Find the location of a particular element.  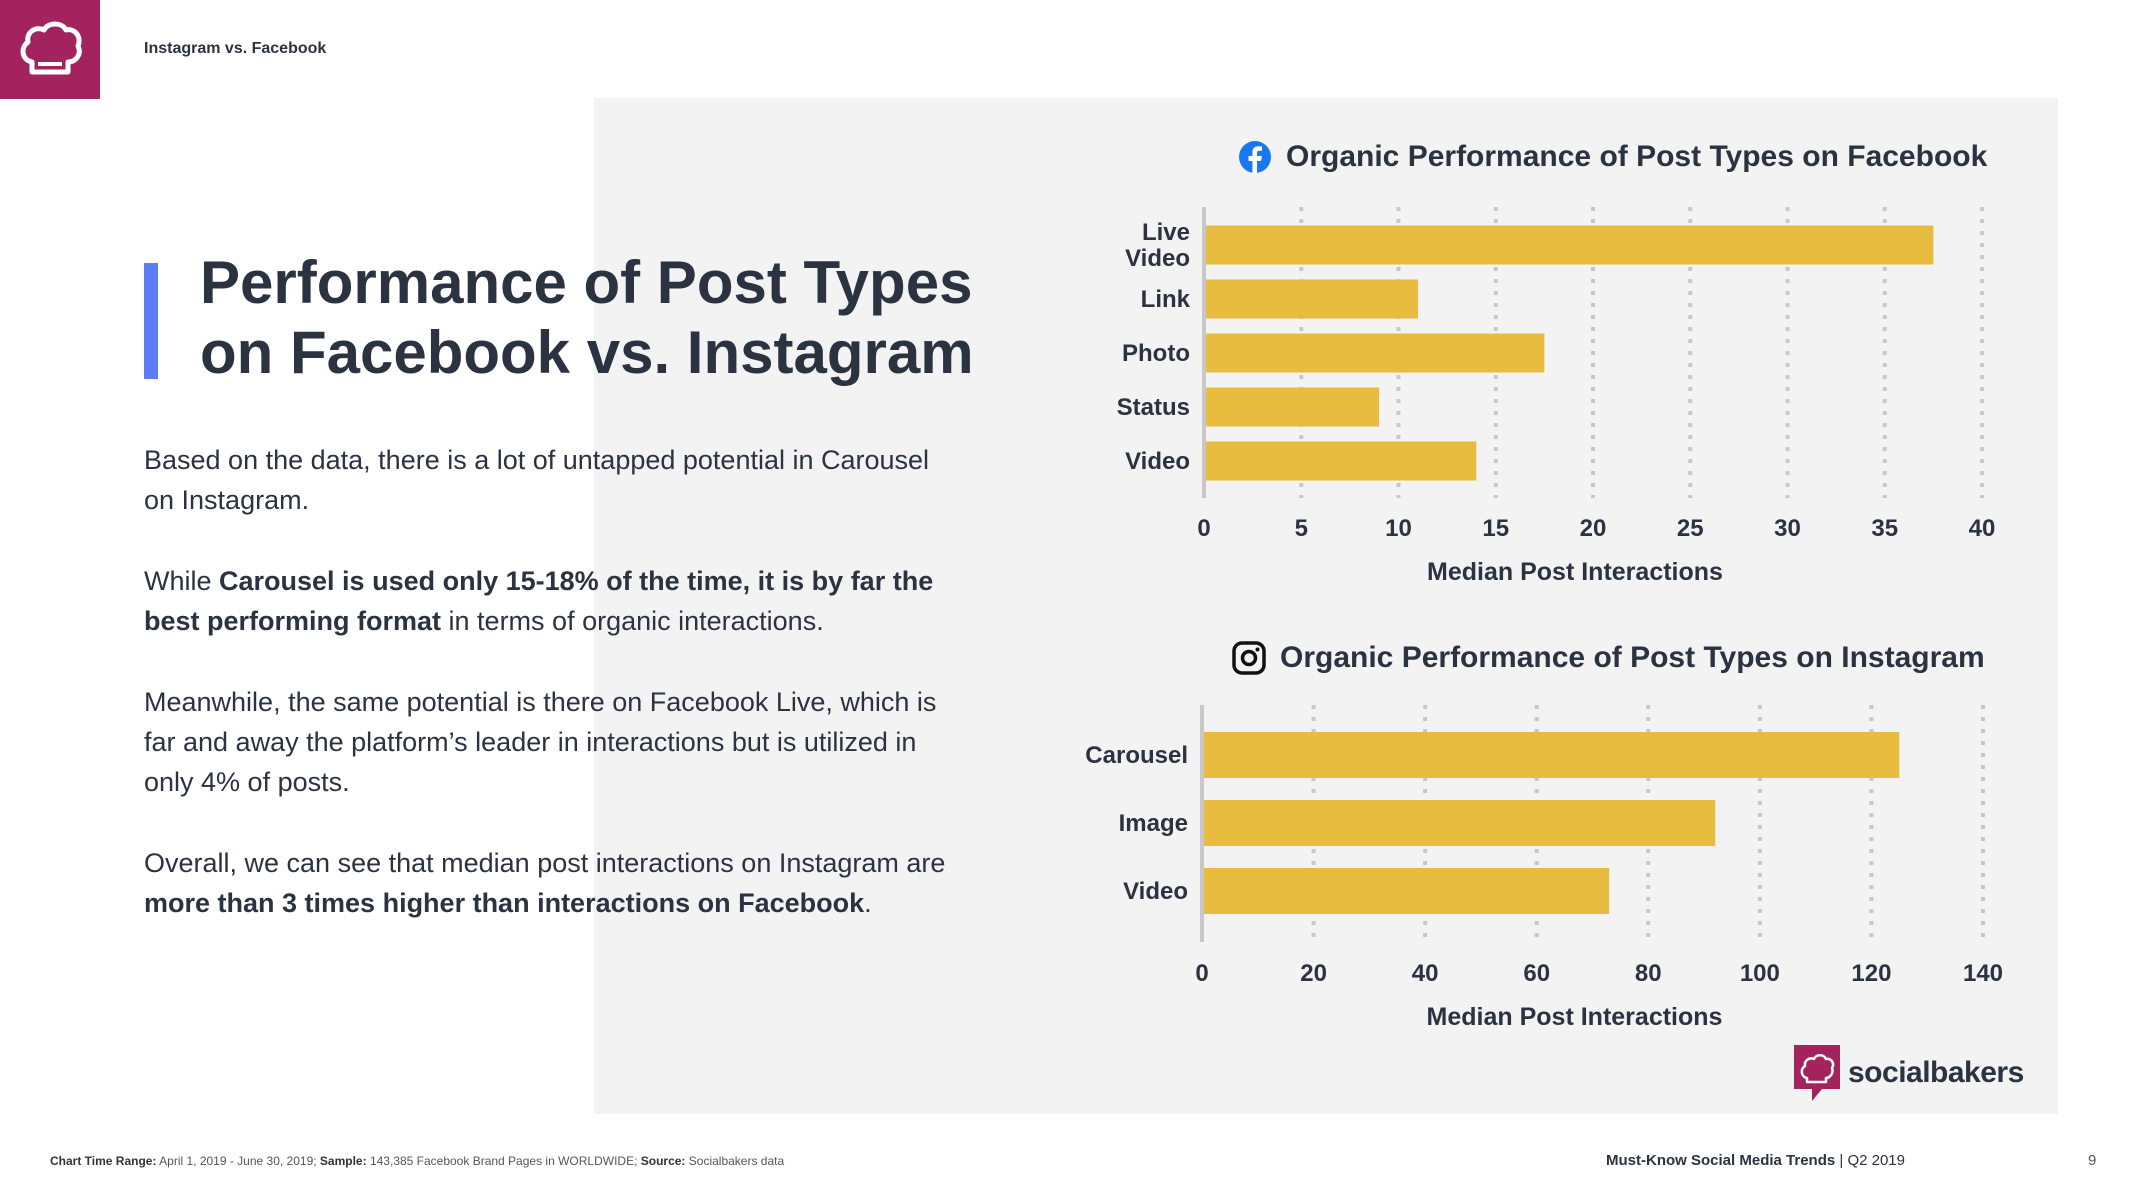

facebook-category-label-0-1: Video is located at coordinates (1157, 258).